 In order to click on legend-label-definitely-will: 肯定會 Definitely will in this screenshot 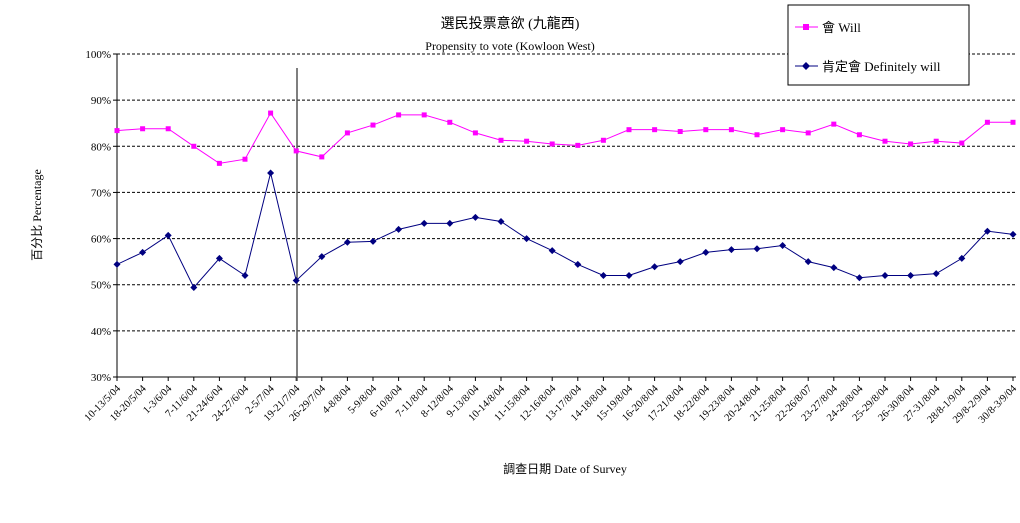, I will do `click(881, 66)`.